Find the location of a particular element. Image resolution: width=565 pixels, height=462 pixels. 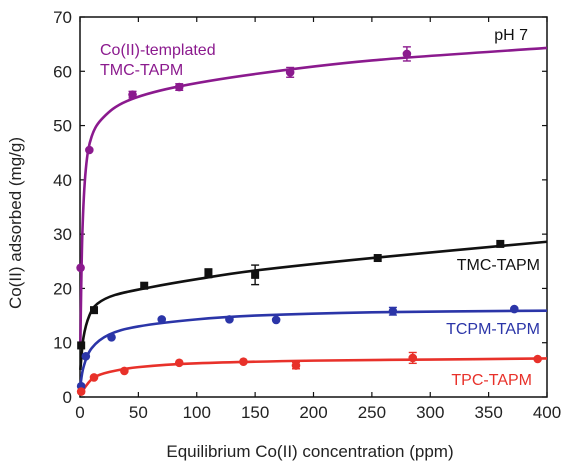

x-tick-label: 100 is located at coordinates (197, 412).